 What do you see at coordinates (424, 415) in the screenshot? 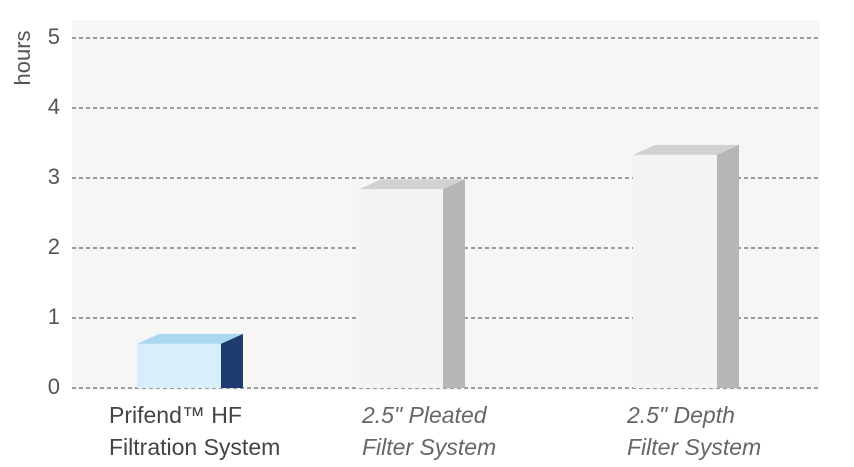
I see `x-tick-label: 2.5" Pleated` at bounding box center [424, 415].